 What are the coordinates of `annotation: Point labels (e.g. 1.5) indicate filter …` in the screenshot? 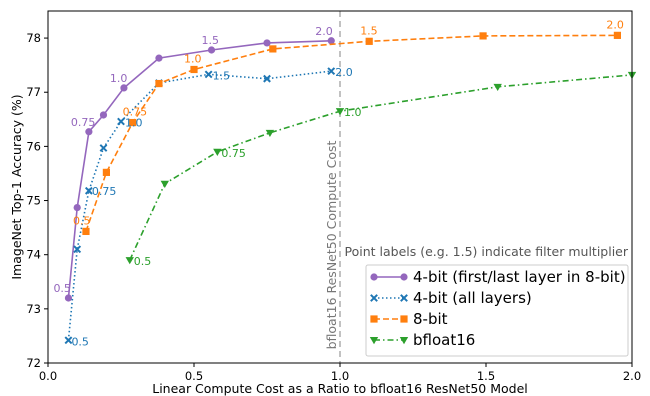 It's located at (487, 251).